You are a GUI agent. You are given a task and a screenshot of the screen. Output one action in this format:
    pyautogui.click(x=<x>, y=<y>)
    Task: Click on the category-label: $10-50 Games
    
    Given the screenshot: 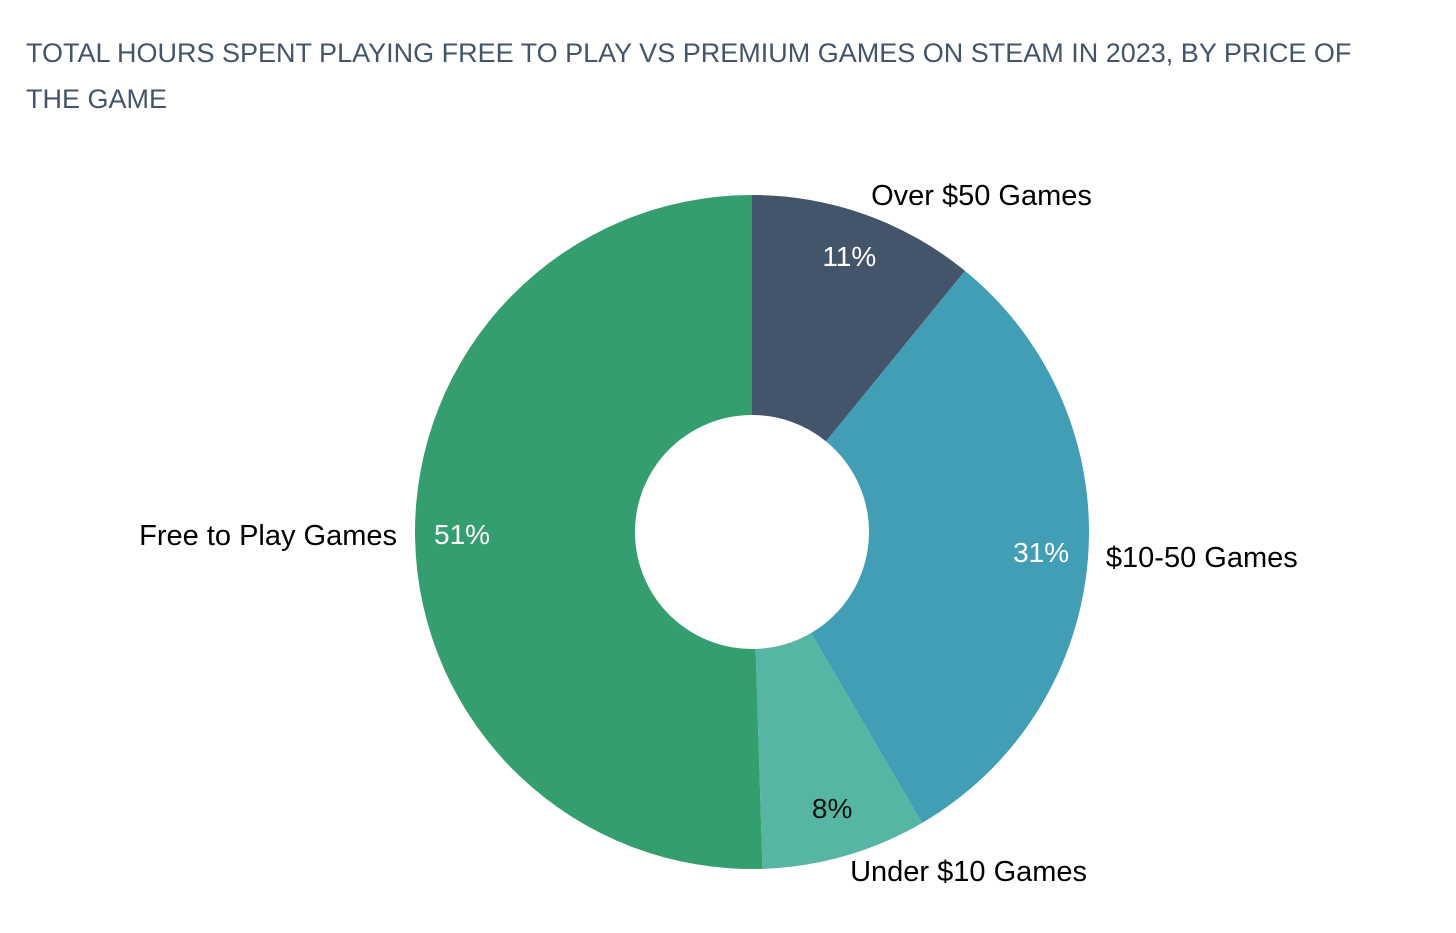 What is the action you would take?
    pyautogui.click(x=1202, y=558)
    